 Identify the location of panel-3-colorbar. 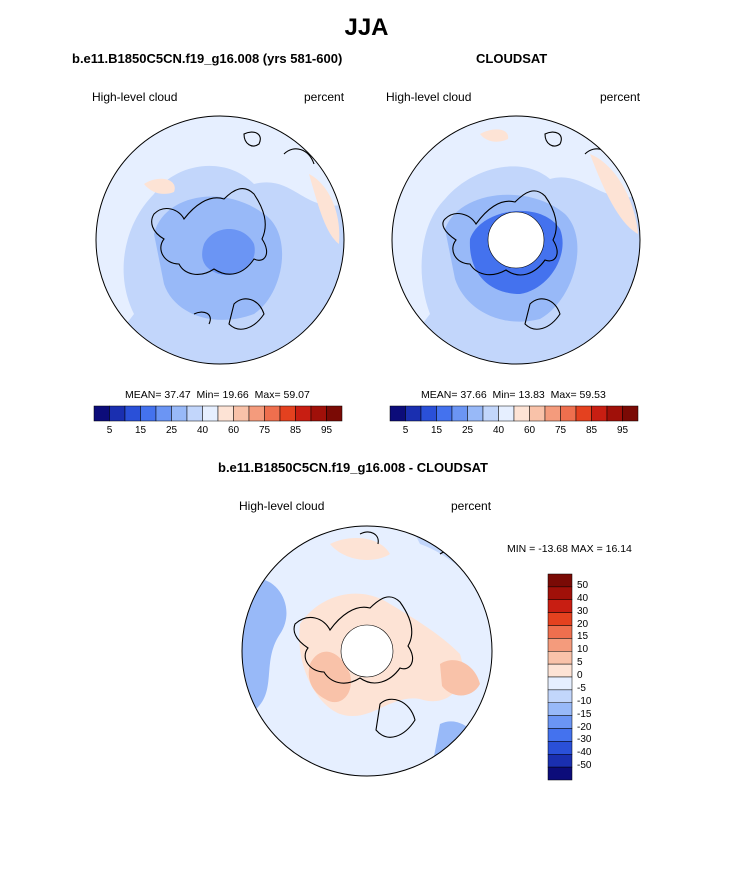
(560, 677).